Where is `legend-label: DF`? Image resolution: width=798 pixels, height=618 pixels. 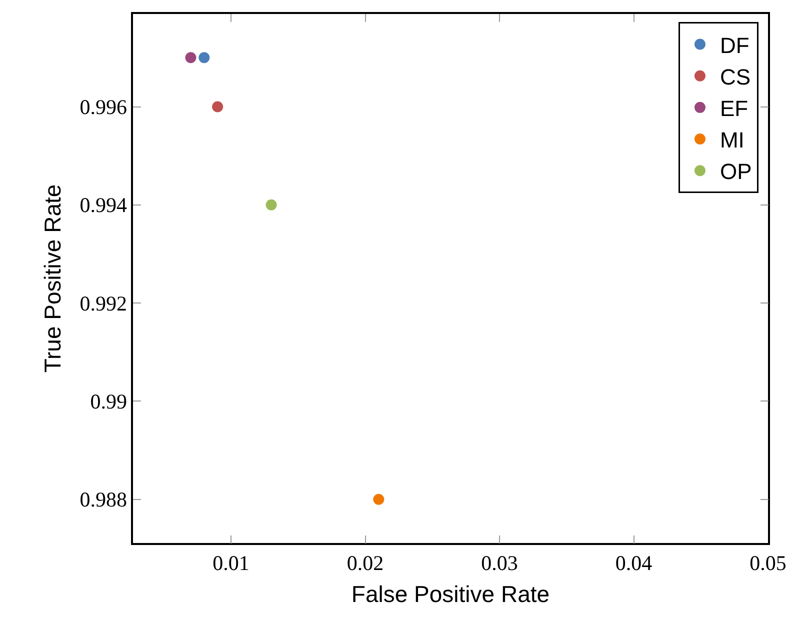
legend-label: DF is located at coordinates (735, 45).